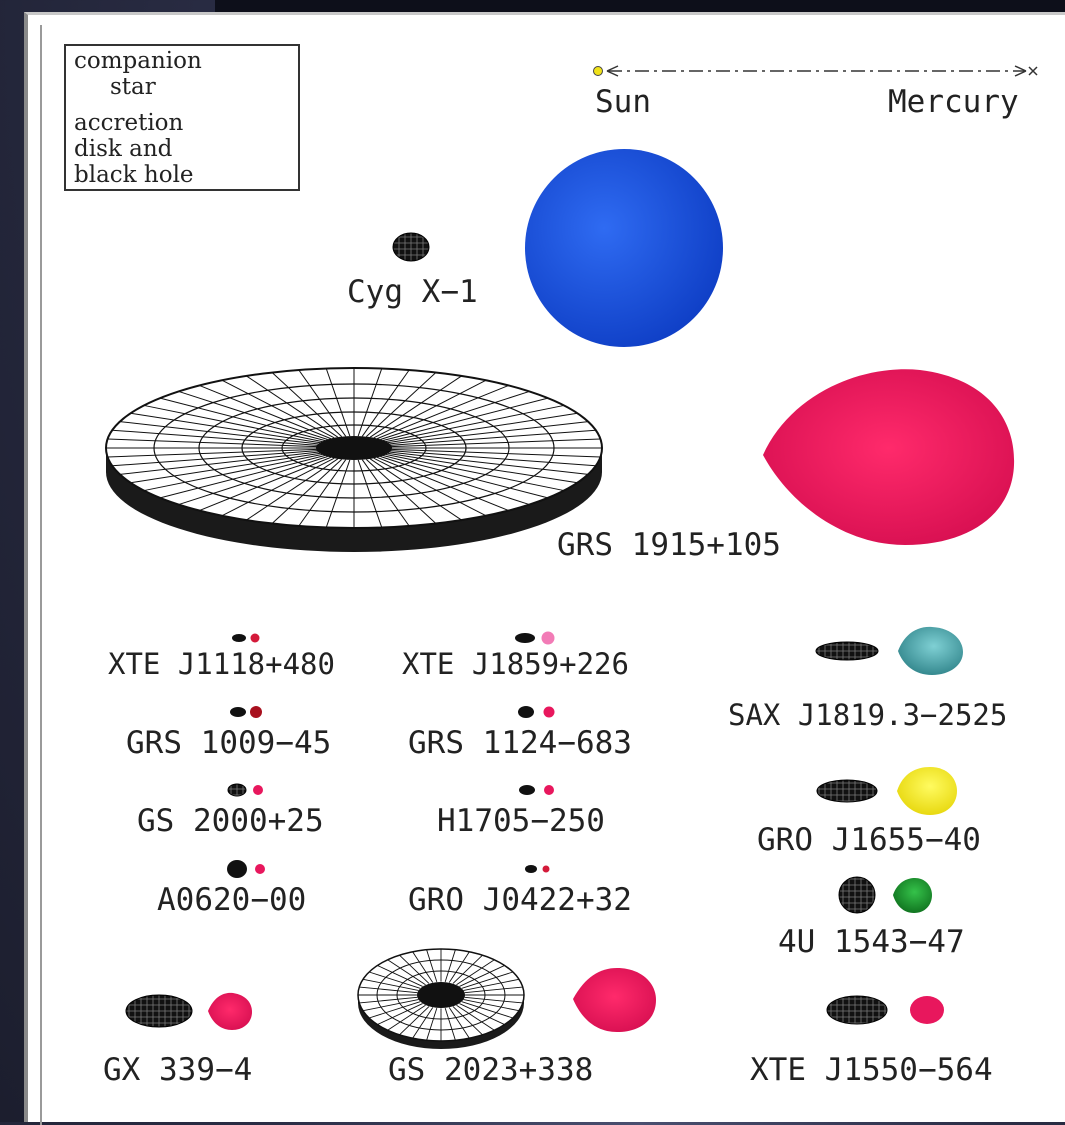  Describe the element at coordinates (520, 900) in the screenshot. I see `label-gro-j0422: GRO J0422+32` at that location.